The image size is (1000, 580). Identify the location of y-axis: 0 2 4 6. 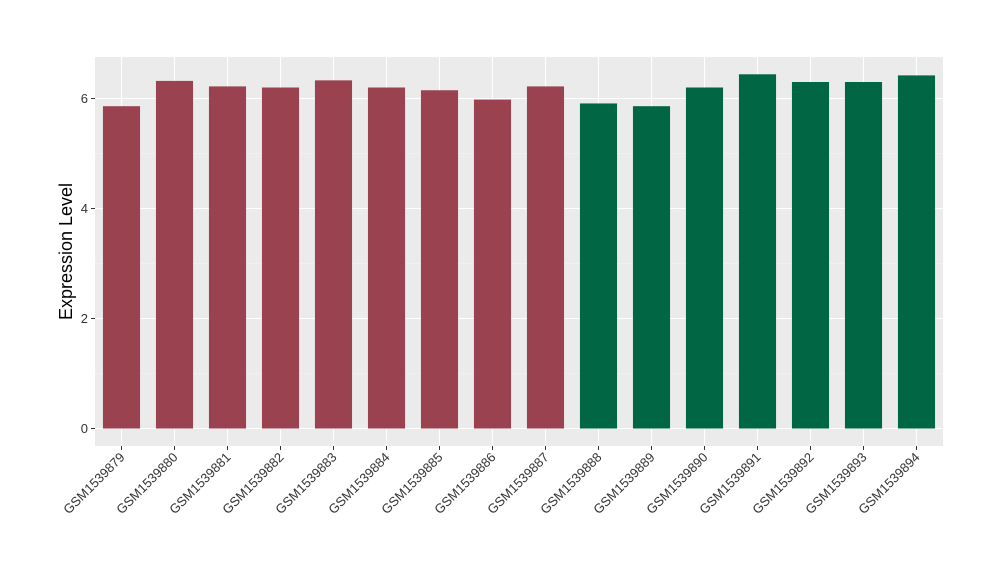
(88, 263).